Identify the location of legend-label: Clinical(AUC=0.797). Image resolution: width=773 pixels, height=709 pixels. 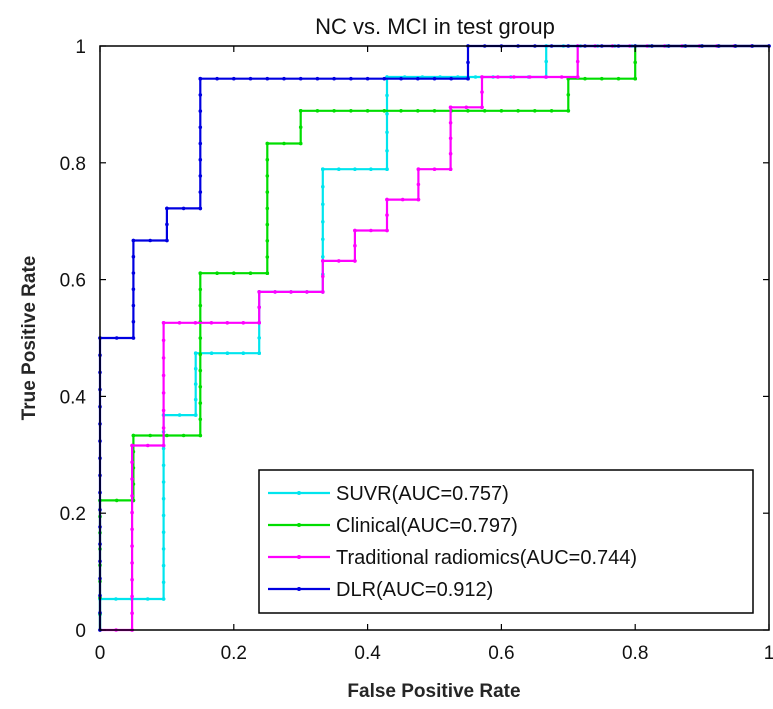
(427, 526).